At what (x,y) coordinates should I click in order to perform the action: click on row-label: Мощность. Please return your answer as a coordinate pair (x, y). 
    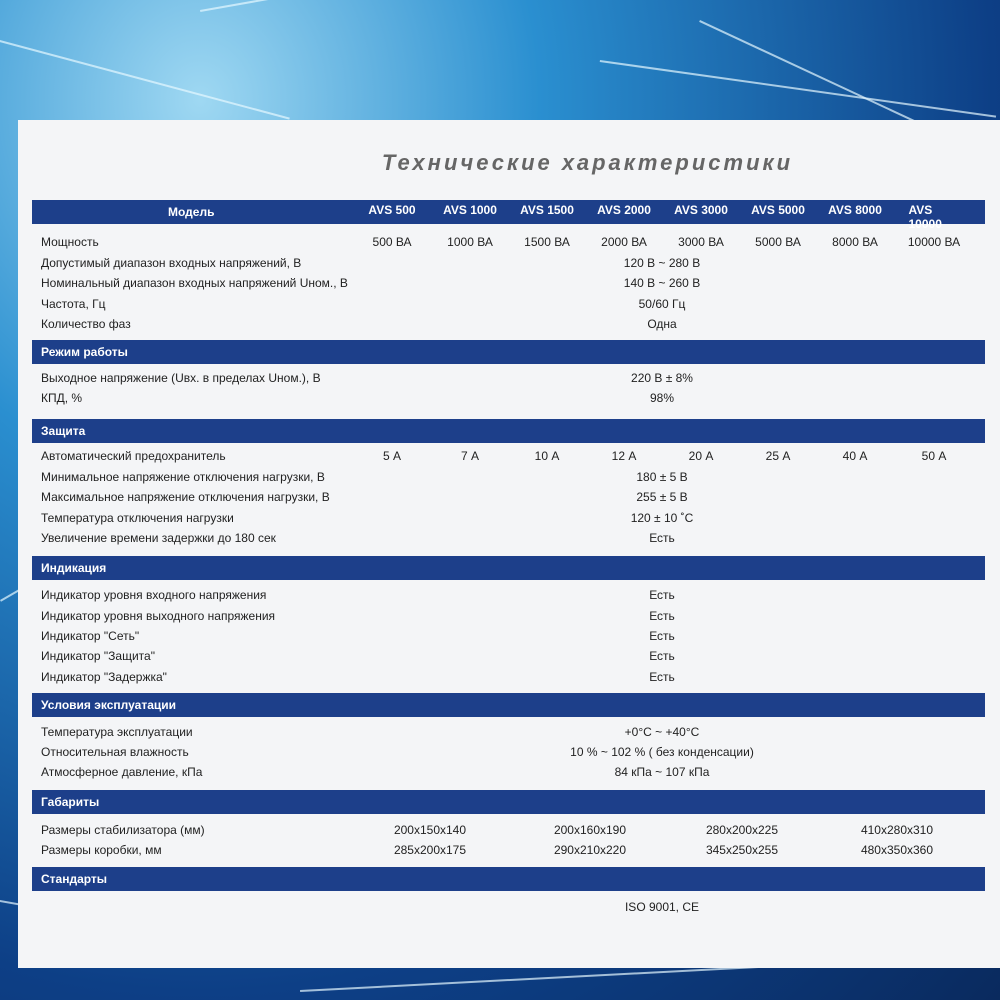
    Looking at the image, I should click on (70, 242).